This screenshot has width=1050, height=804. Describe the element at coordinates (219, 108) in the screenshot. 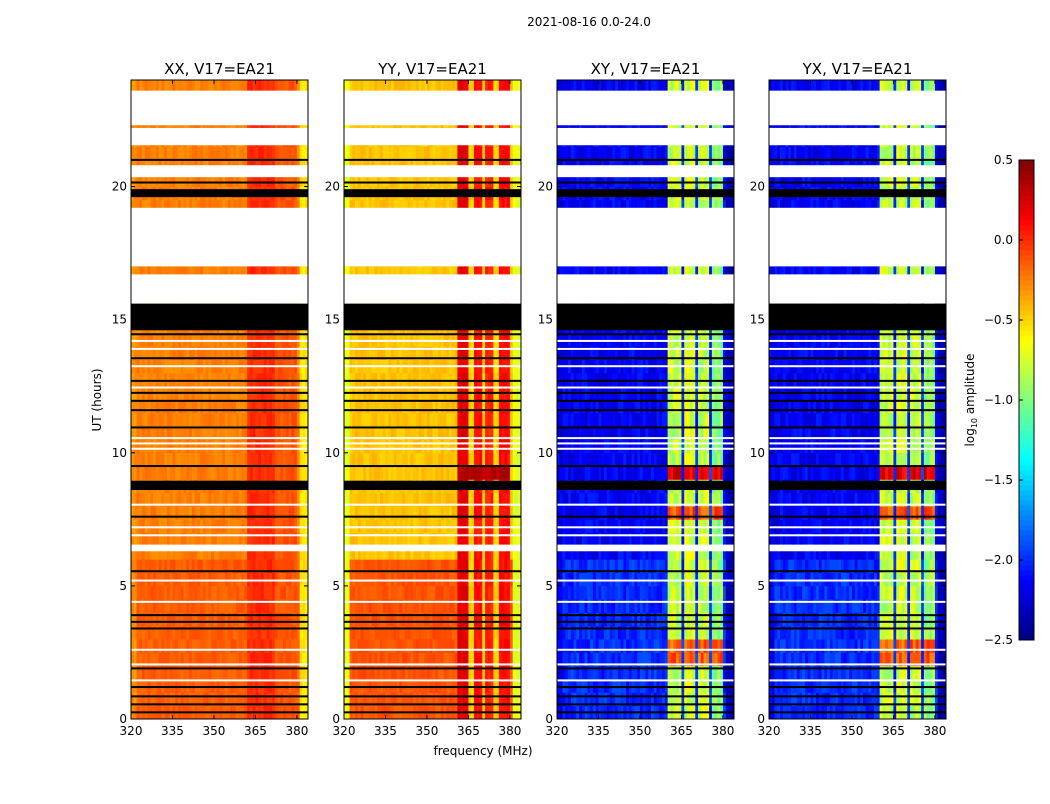

I see `flagged-band` at that location.